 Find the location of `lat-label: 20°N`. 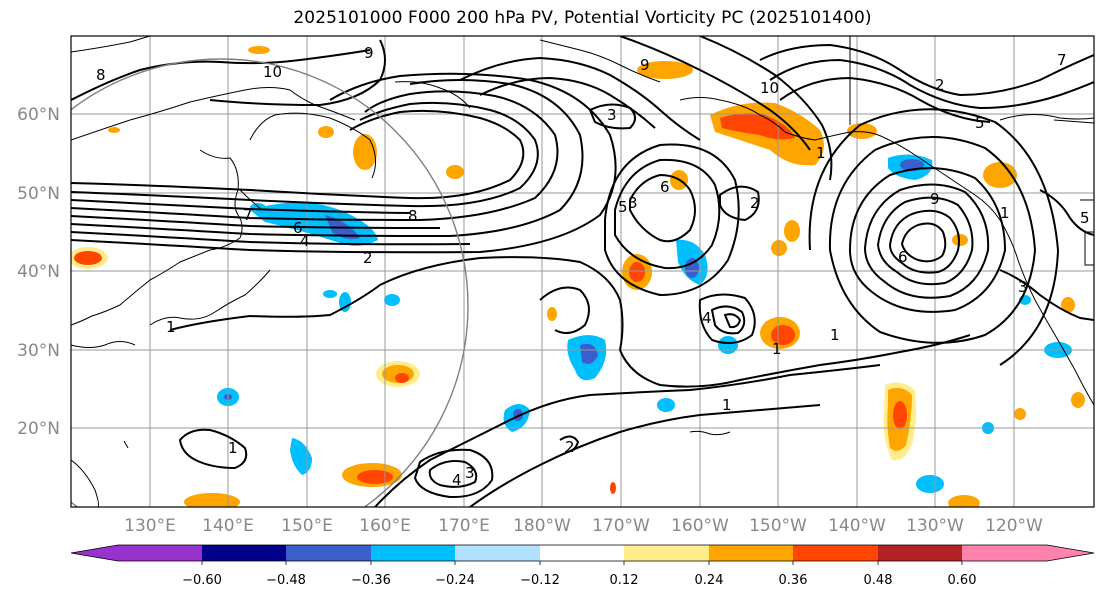

lat-label: 20°N is located at coordinates (38, 429).